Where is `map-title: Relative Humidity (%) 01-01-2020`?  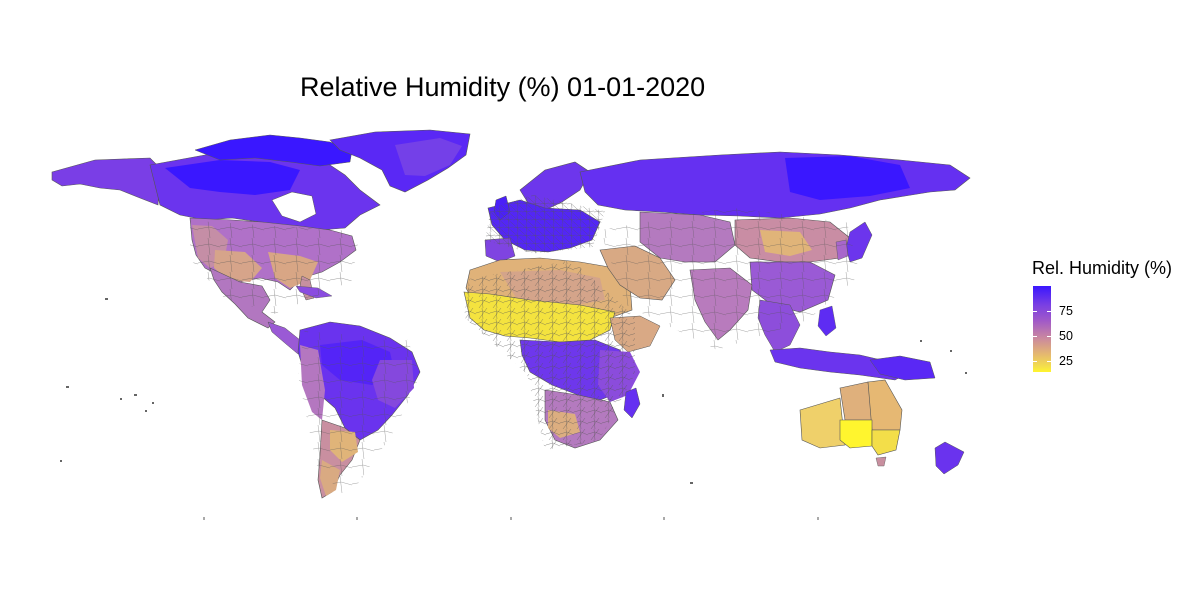
map-title: Relative Humidity (%) 01-01-2020 is located at coordinates (503, 87).